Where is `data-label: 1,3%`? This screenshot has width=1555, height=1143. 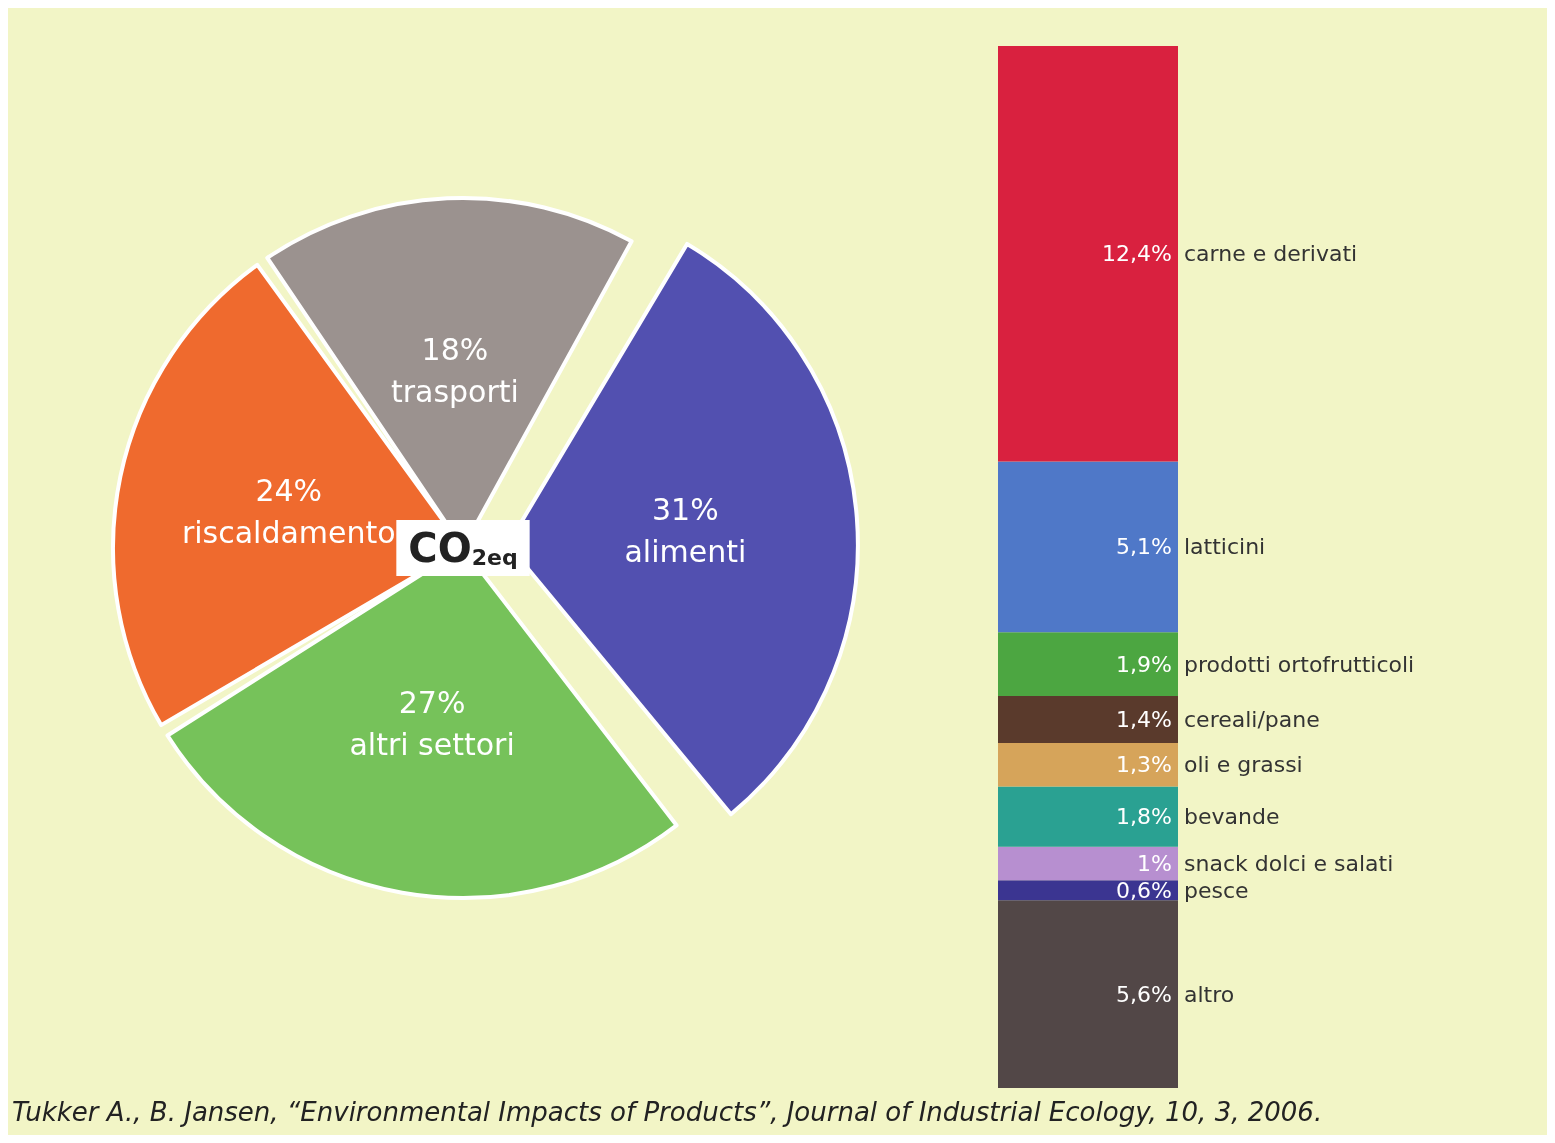
data-label: 1,3% is located at coordinates (1144, 765).